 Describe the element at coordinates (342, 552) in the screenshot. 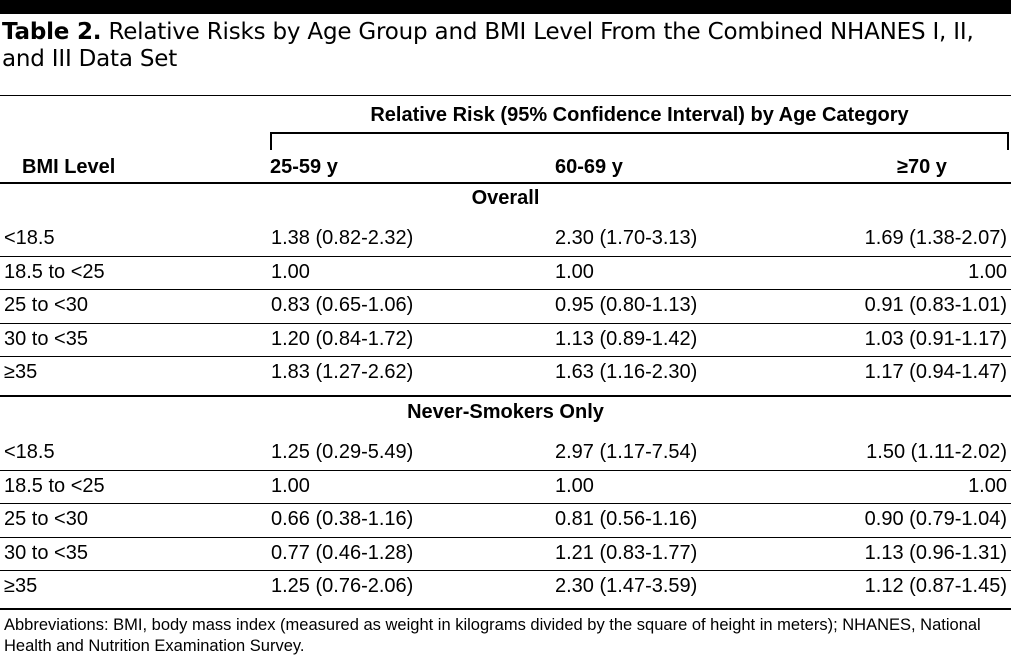

I see `relative-risk-cell: 0.77 (0.46-1.28)` at that location.